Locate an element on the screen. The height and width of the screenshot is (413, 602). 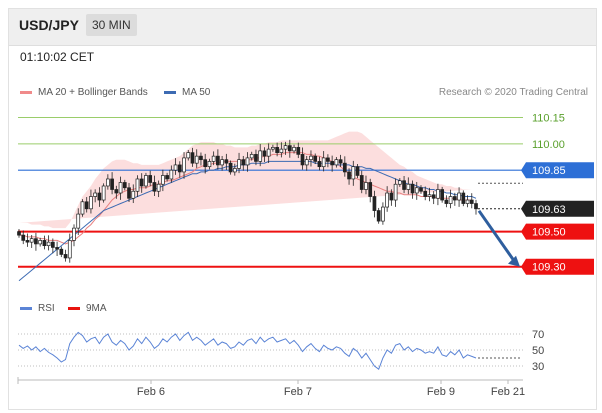
legend-item-rsi: RSI is located at coordinates (37, 308).